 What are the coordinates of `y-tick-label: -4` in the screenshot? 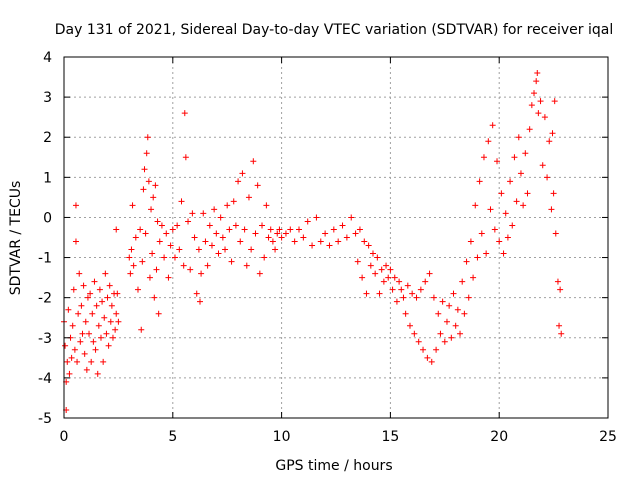 It's located at (45, 379).